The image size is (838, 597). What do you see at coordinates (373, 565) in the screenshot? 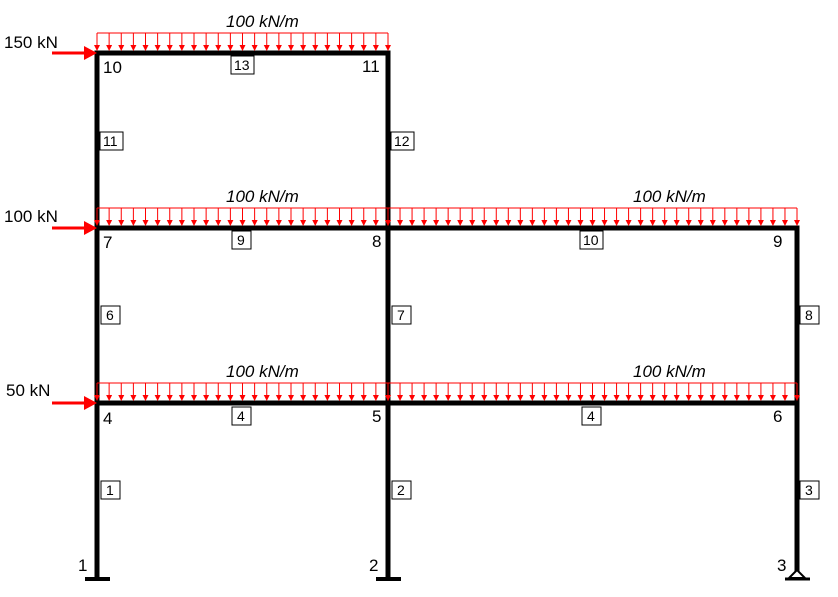
I see `node-label: 2` at bounding box center [373, 565].